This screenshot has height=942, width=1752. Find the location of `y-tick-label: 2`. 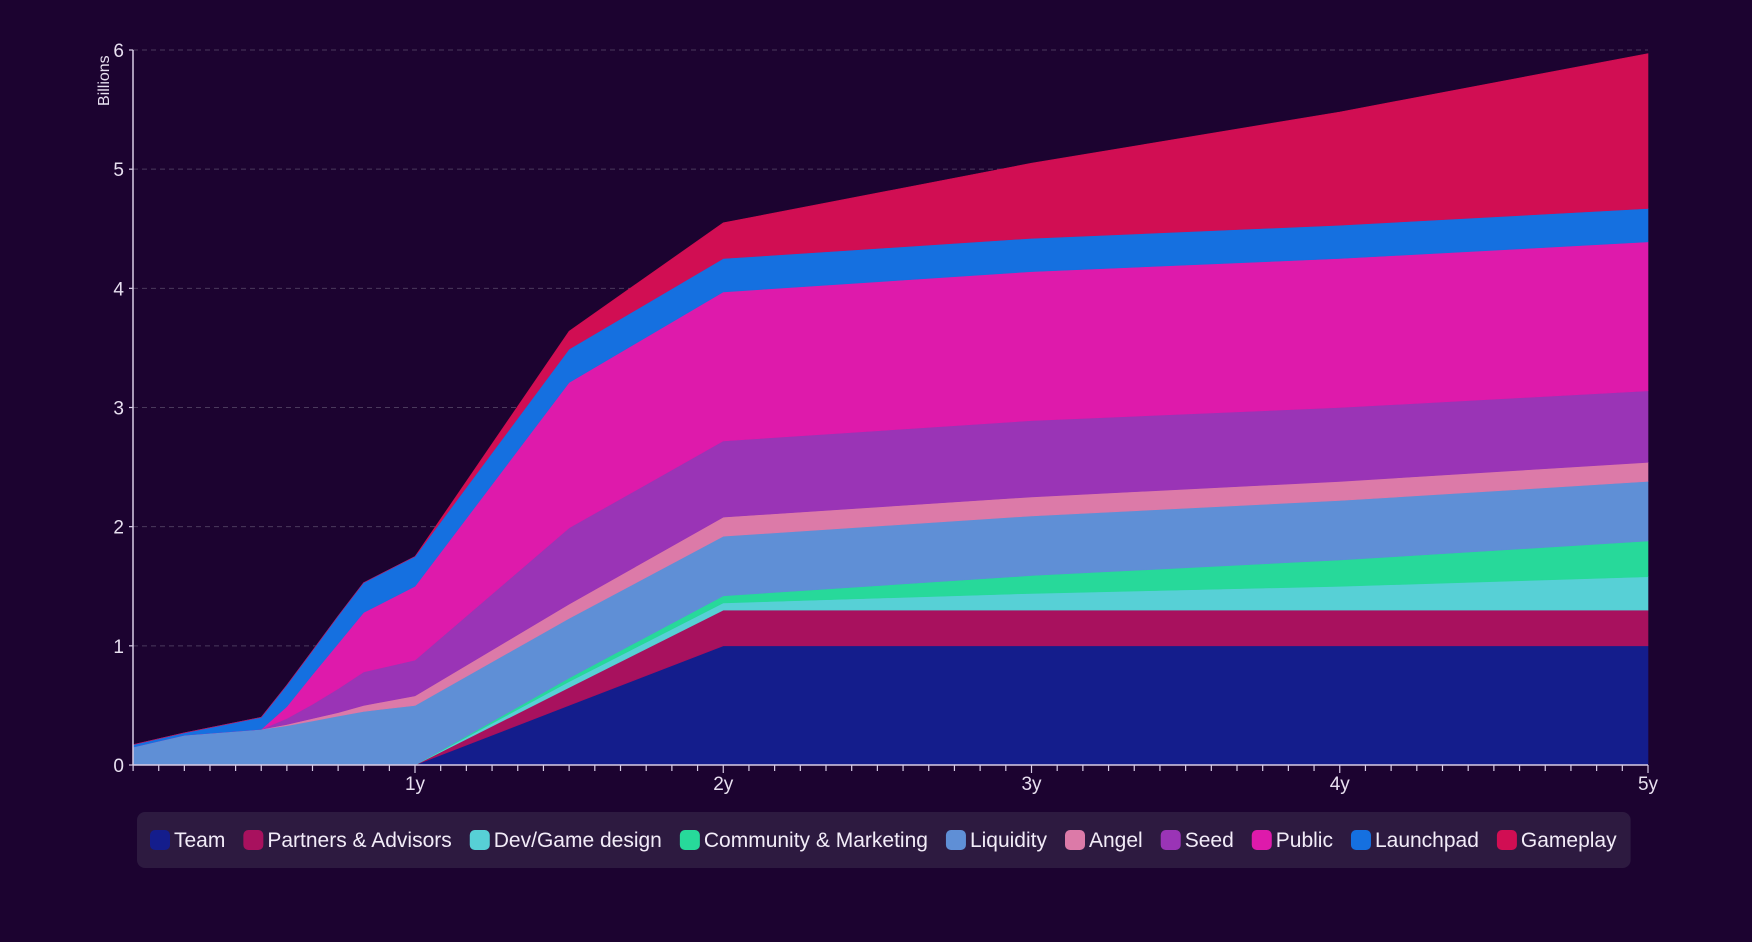

y-tick-label: 2 is located at coordinates (118, 528).